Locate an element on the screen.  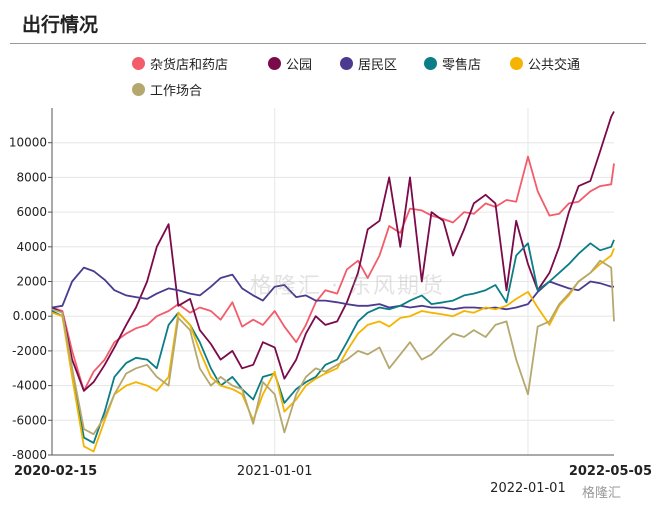
watermark-text: 格隆汇 · 东风期货 is located at coordinates (347, 286).